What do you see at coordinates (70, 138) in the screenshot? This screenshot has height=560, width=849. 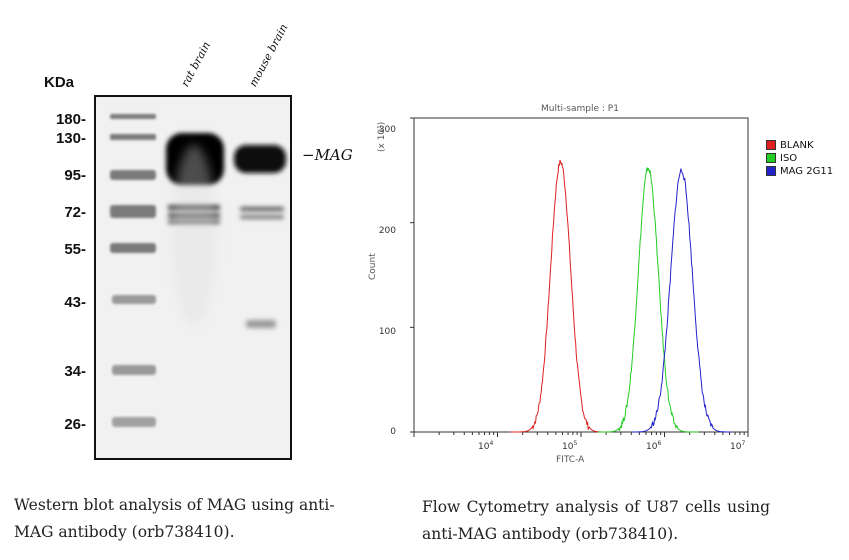 I see `mw-marker-130: 130-` at bounding box center [70, 138].